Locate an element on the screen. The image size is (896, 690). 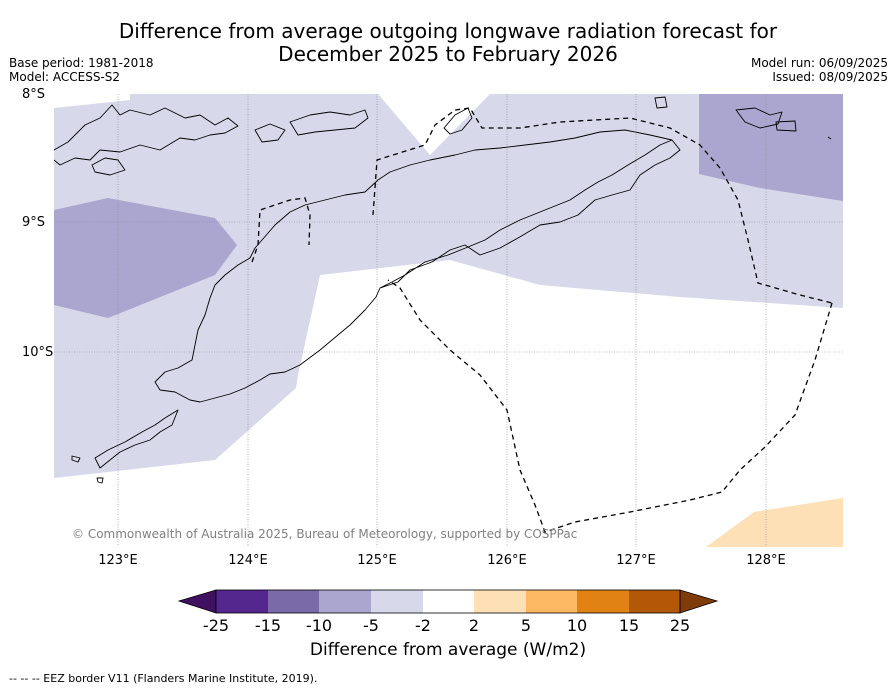
coastline-east-islet is located at coordinates (786, 126).